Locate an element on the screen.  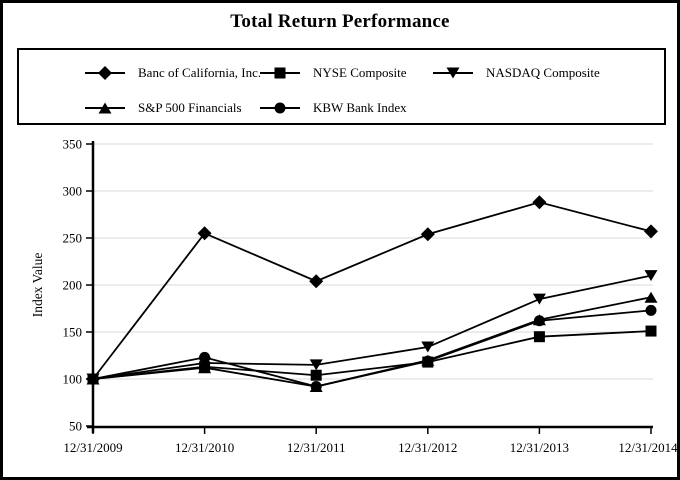
legend-label: NYSE Composite is located at coordinates (360, 72).